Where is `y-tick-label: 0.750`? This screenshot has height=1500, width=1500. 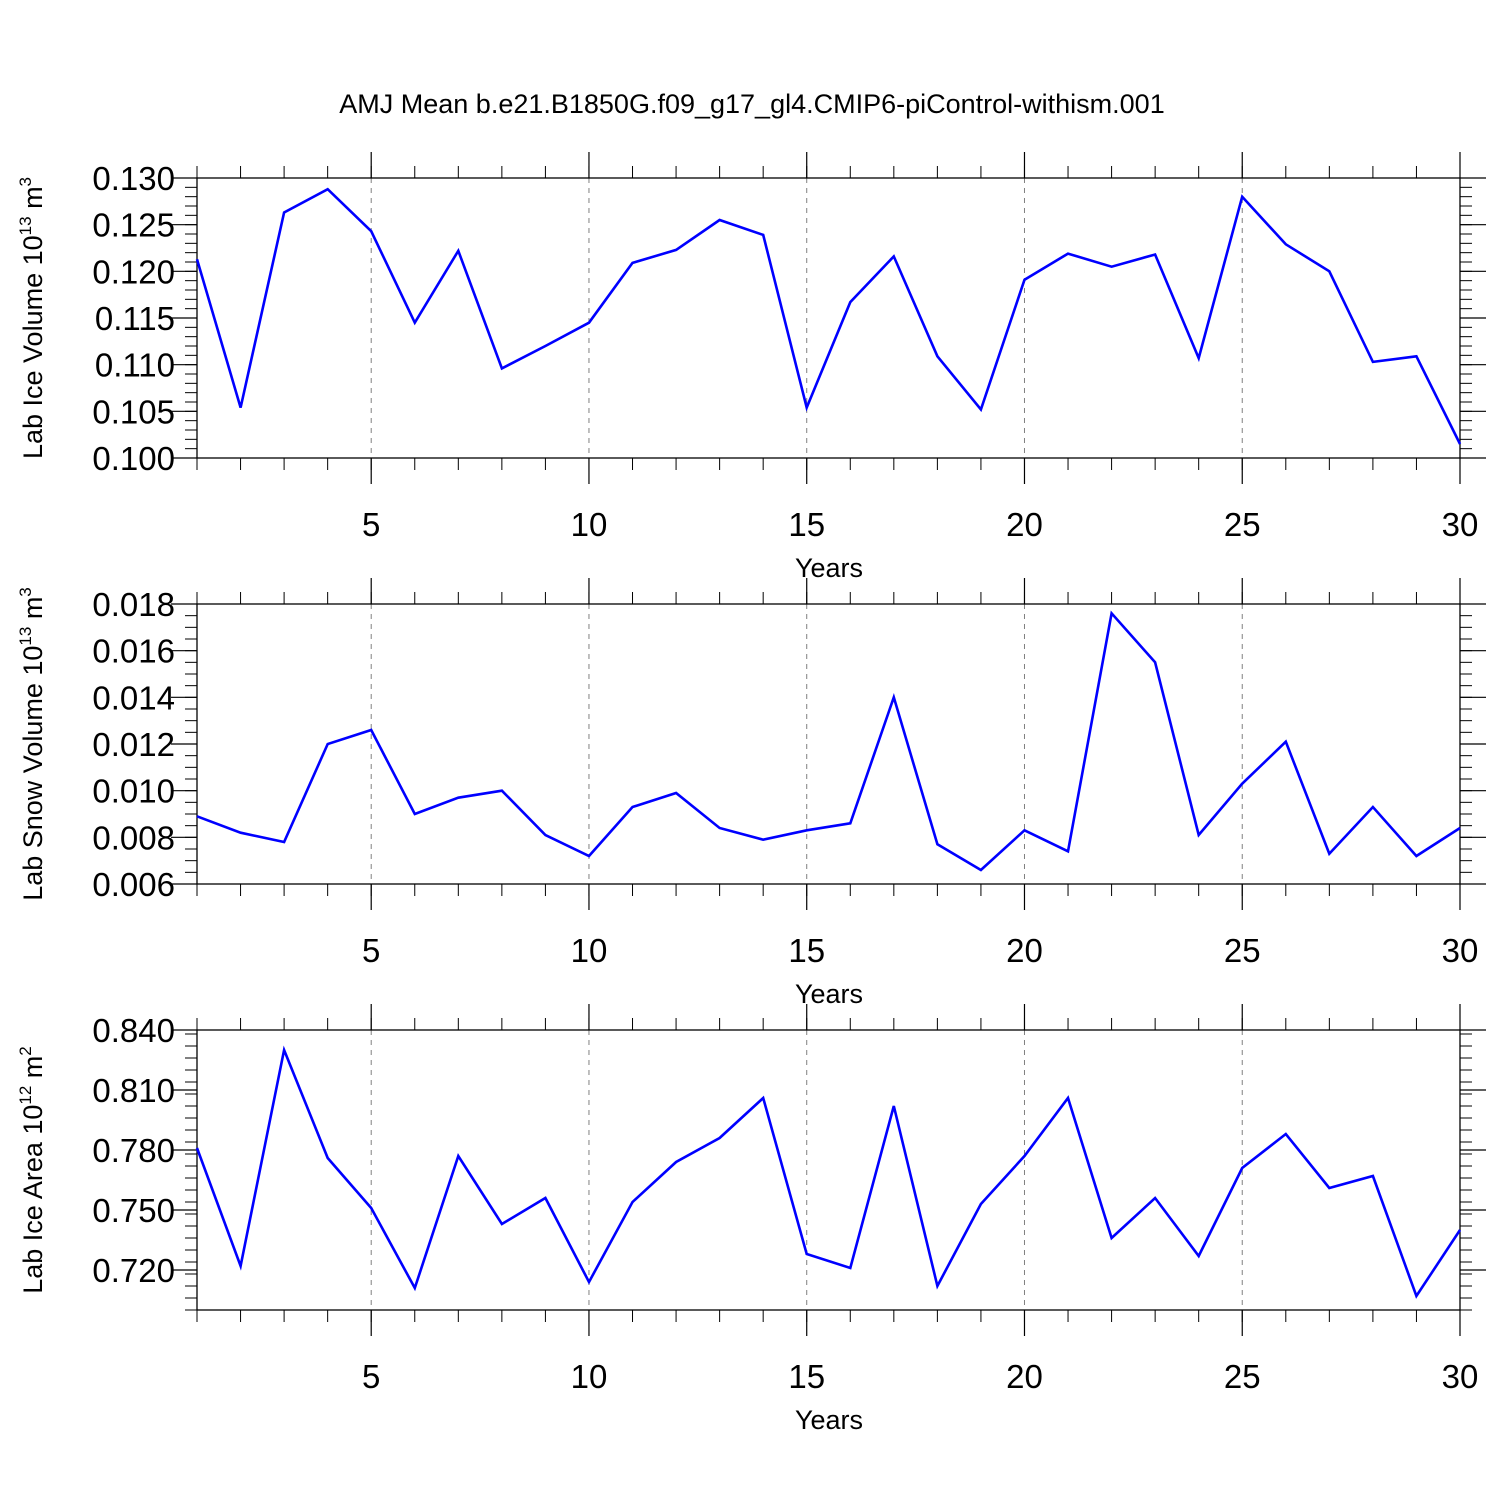
y-tick-label: 0.750 is located at coordinates (133, 1210).